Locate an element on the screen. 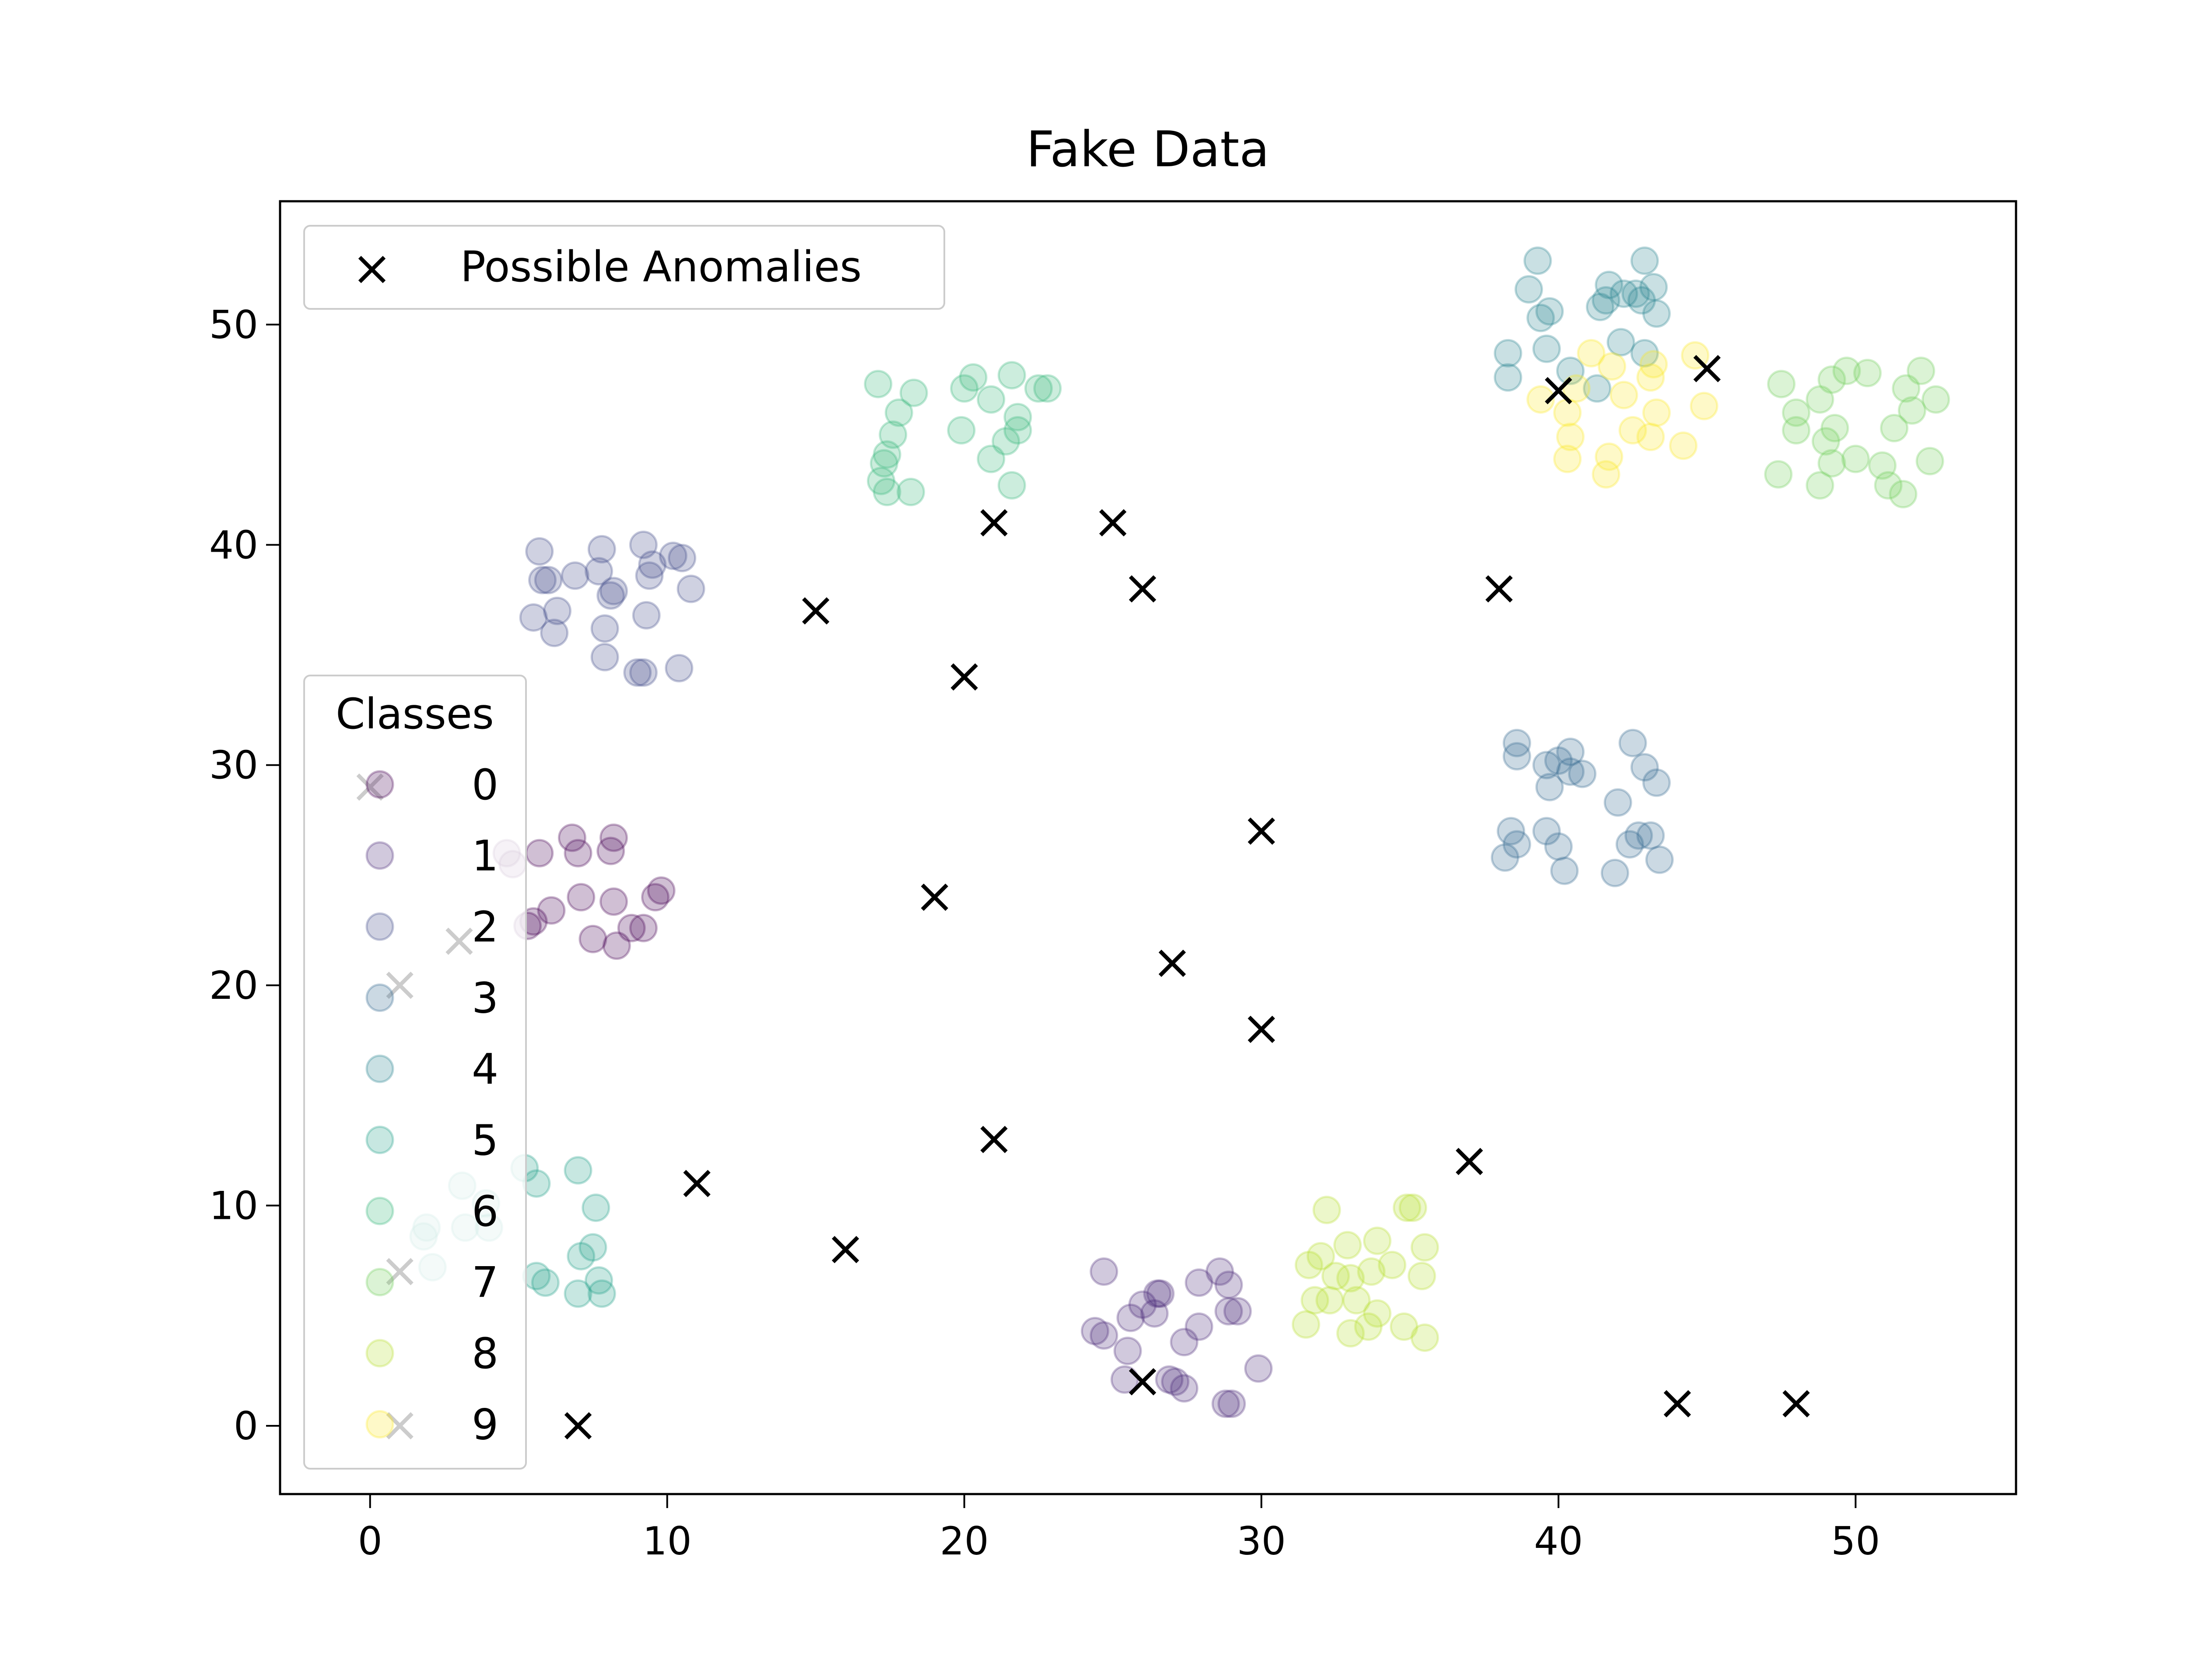 This screenshot has width=2188, height=1680. class-legend-label: 9 is located at coordinates (485, 1424).